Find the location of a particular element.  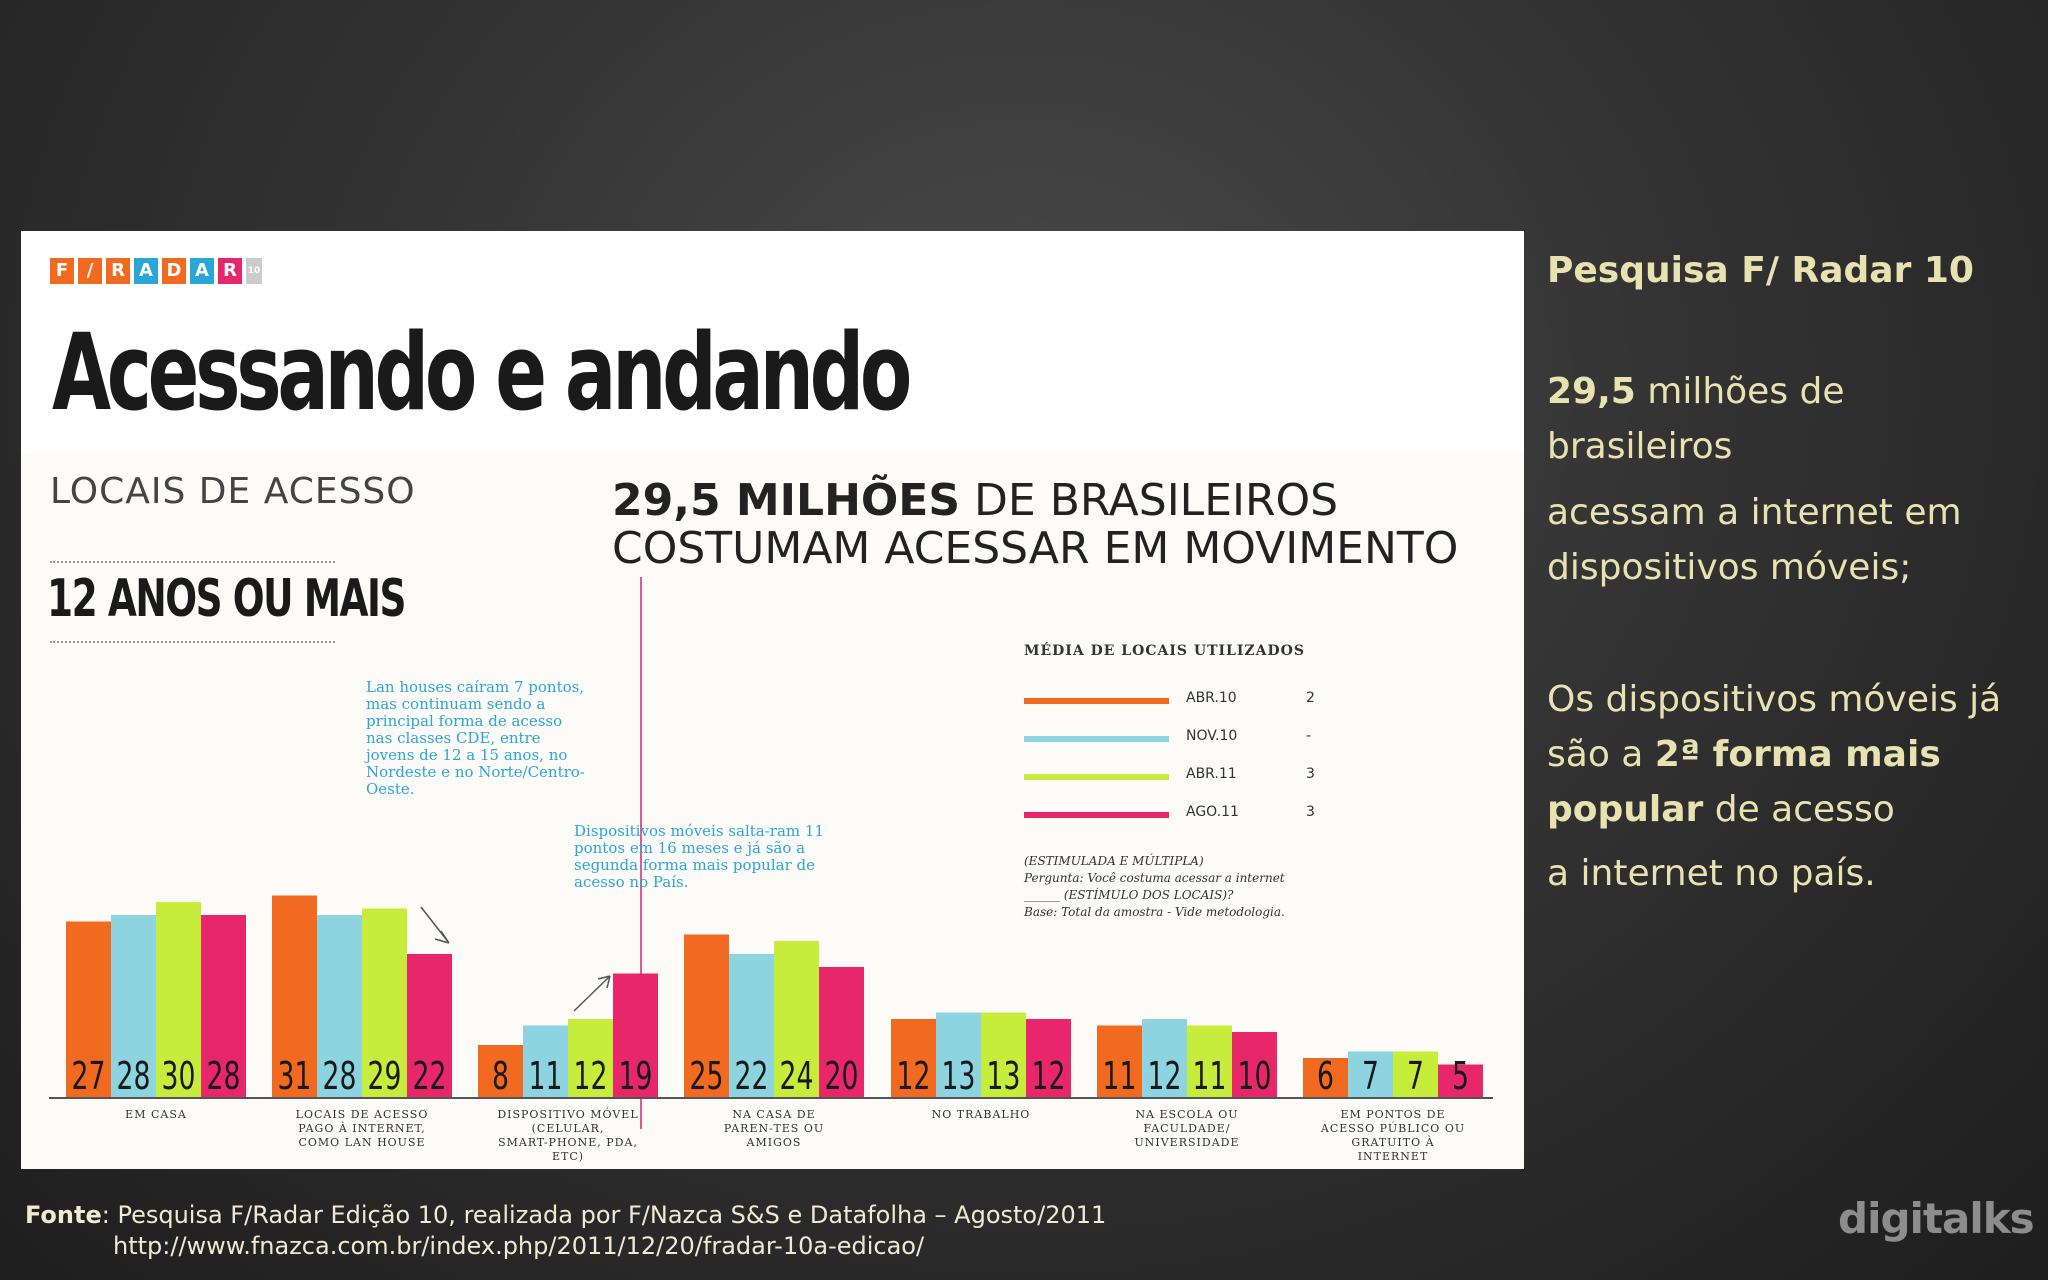

legend-value: - is located at coordinates (1309, 736).